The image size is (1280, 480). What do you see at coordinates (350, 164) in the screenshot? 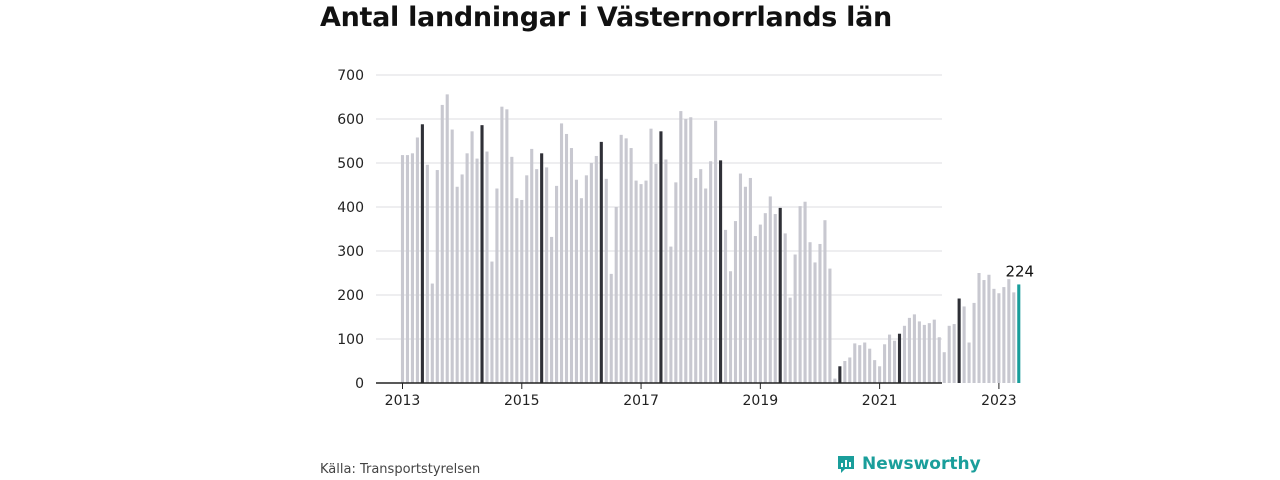
I see `y-tick-label: 500` at bounding box center [350, 164].